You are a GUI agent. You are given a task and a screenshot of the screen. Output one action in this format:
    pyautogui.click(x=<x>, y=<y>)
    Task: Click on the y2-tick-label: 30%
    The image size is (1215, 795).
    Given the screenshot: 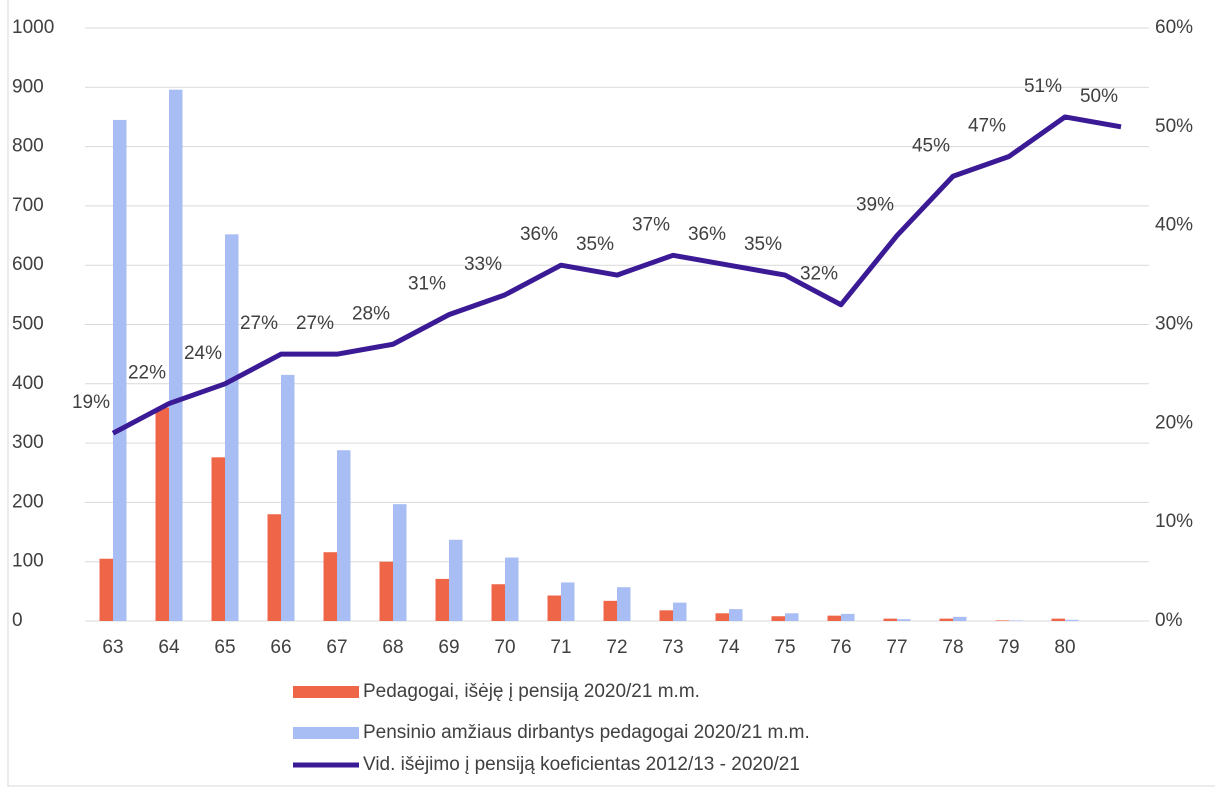 What is the action you would take?
    pyautogui.click(x=1174, y=324)
    